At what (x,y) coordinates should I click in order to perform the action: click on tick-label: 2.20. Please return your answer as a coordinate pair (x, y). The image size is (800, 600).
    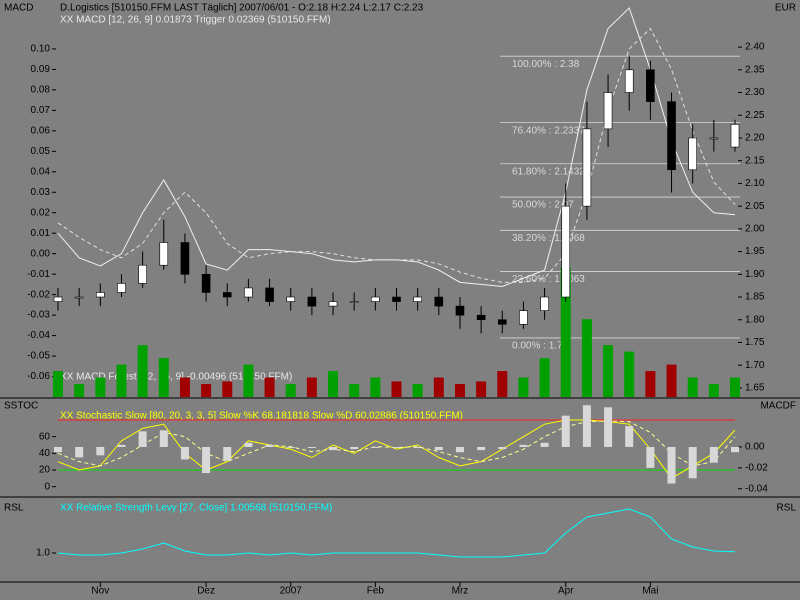
    Looking at the image, I should click on (755, 138).